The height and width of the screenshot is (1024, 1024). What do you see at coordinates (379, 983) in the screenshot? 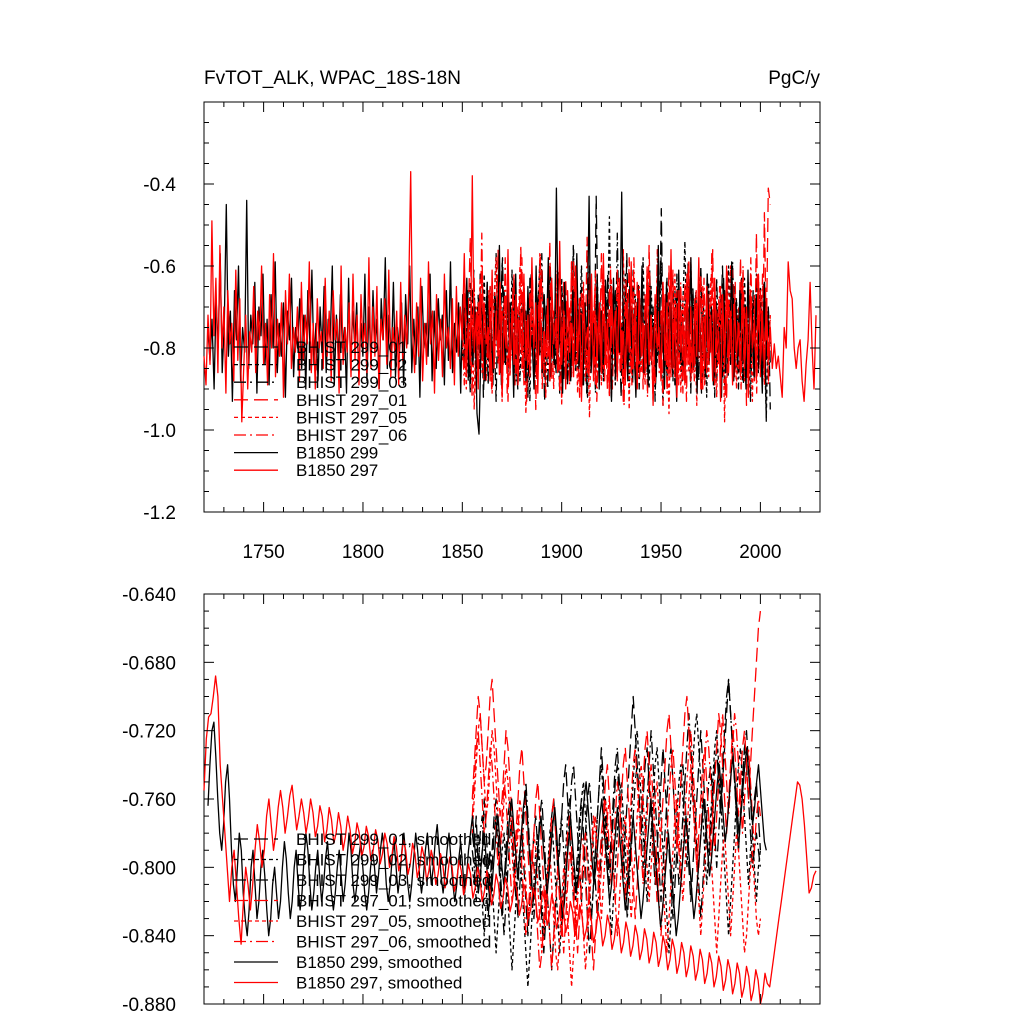
I see `legend-label: B1850 297, smoothed` at bounding box center [379, 983].